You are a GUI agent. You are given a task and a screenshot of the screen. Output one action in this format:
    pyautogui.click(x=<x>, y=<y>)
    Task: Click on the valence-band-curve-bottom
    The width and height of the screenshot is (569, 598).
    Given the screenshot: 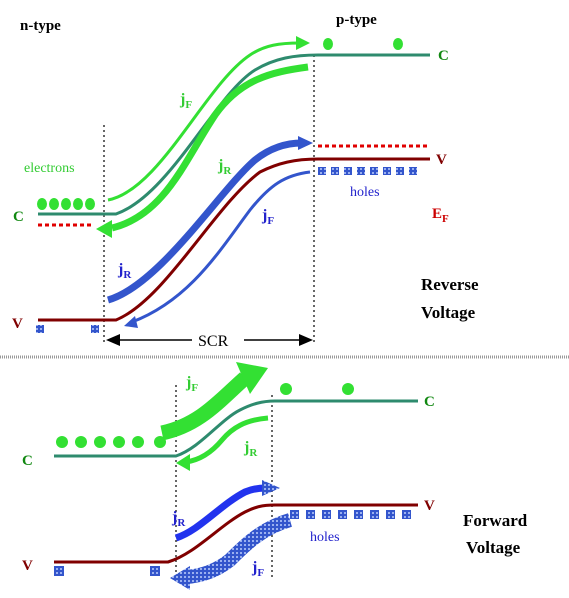 What is the action you would take?
    pyautogui.click(x=236, y=533)
    